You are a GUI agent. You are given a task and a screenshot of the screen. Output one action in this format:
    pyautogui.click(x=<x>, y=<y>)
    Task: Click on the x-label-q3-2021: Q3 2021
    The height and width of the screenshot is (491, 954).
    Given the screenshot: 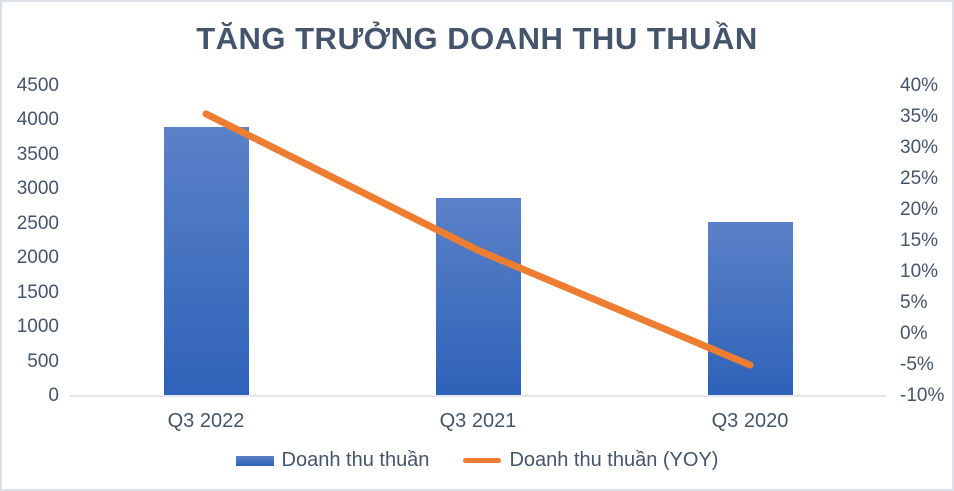 What is the action you would take?
    pyautogui.click(x=478, y=421)
    